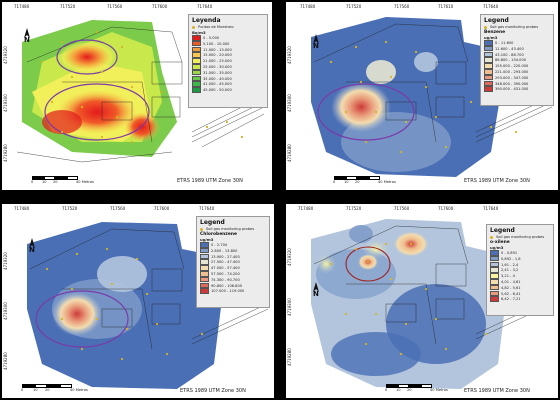 This screenshot has height=400, width=560. I want to click on legend-class-label: 4,01 - 4,81, so click(511, 281).